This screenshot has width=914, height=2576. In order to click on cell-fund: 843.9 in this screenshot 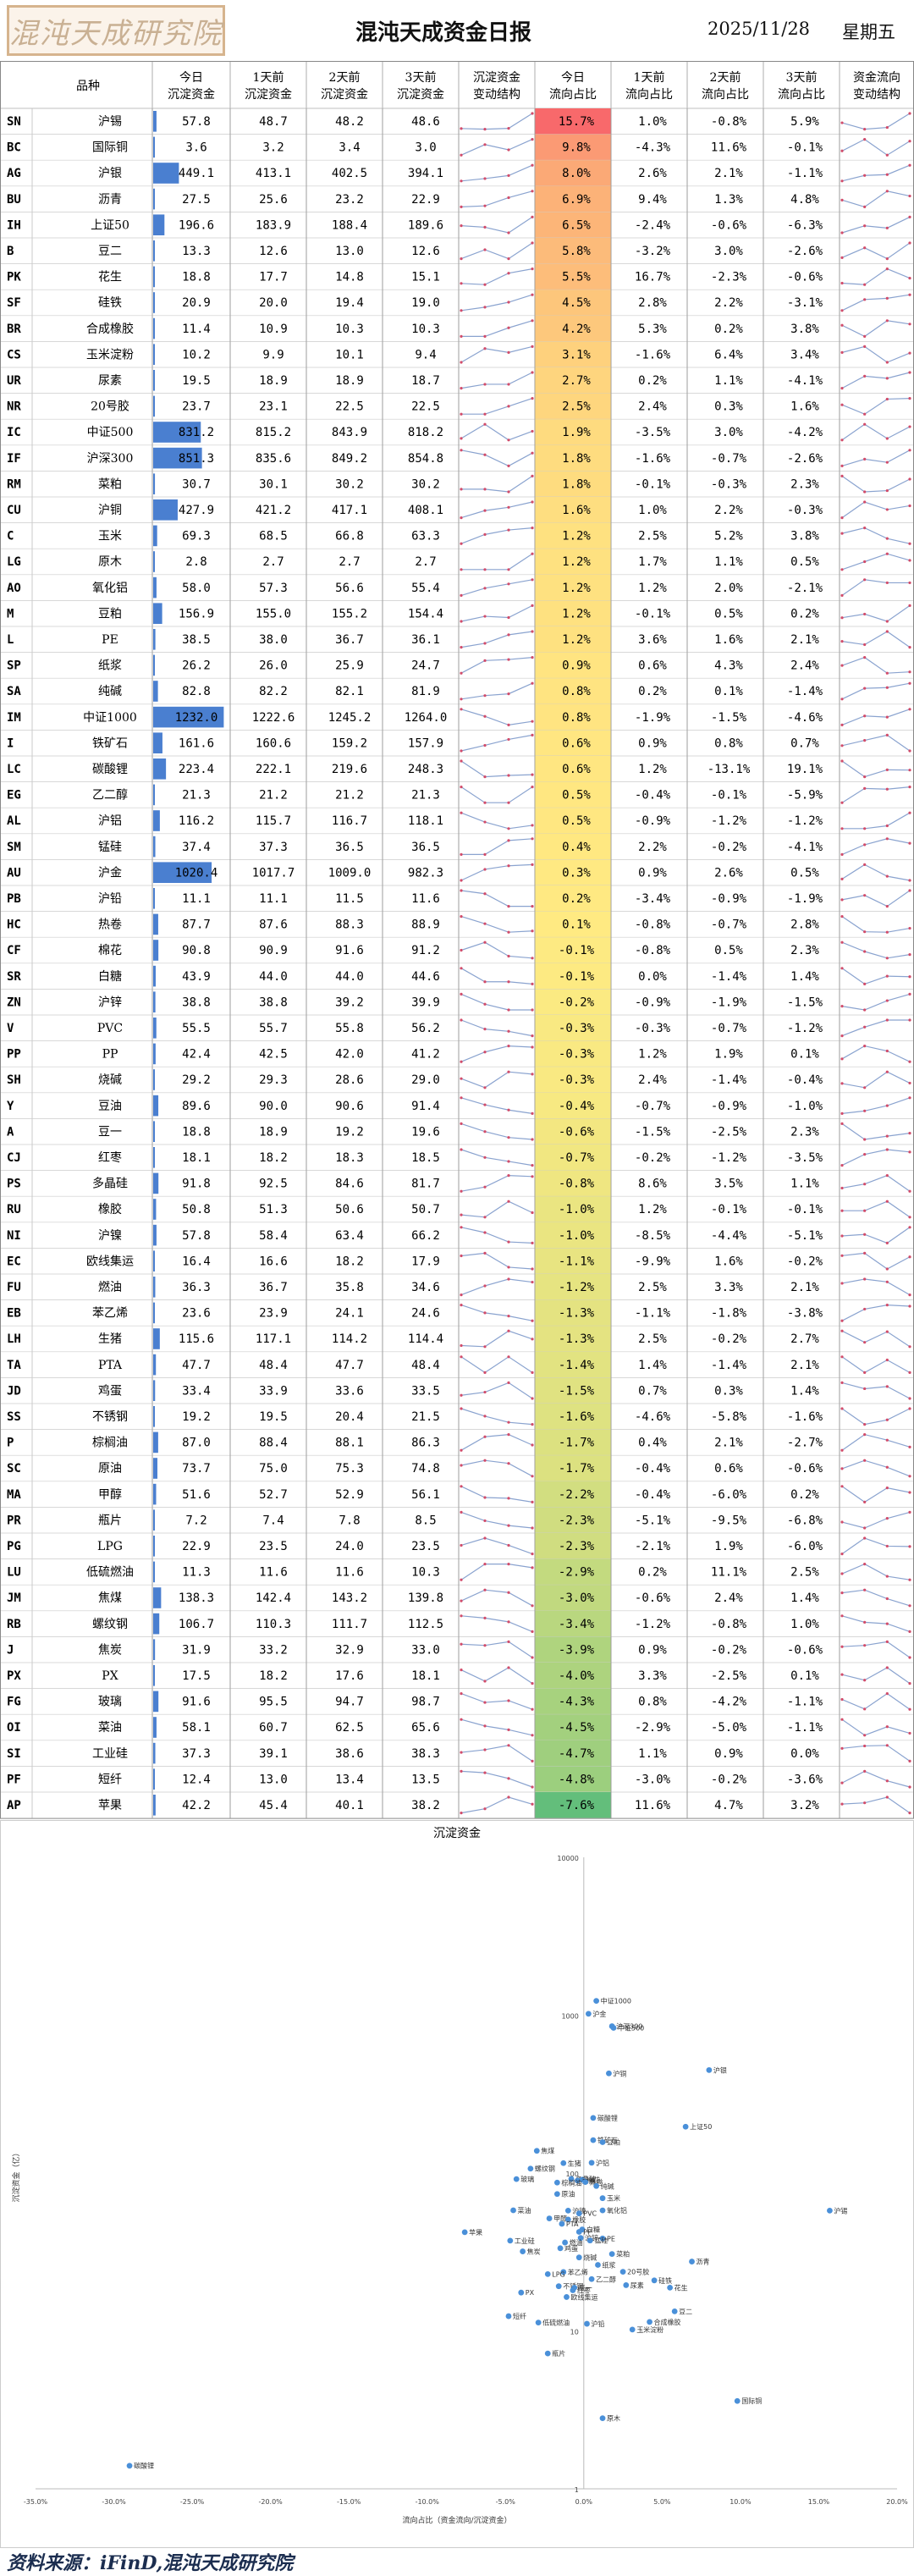, I will do `click(349, 433)`.